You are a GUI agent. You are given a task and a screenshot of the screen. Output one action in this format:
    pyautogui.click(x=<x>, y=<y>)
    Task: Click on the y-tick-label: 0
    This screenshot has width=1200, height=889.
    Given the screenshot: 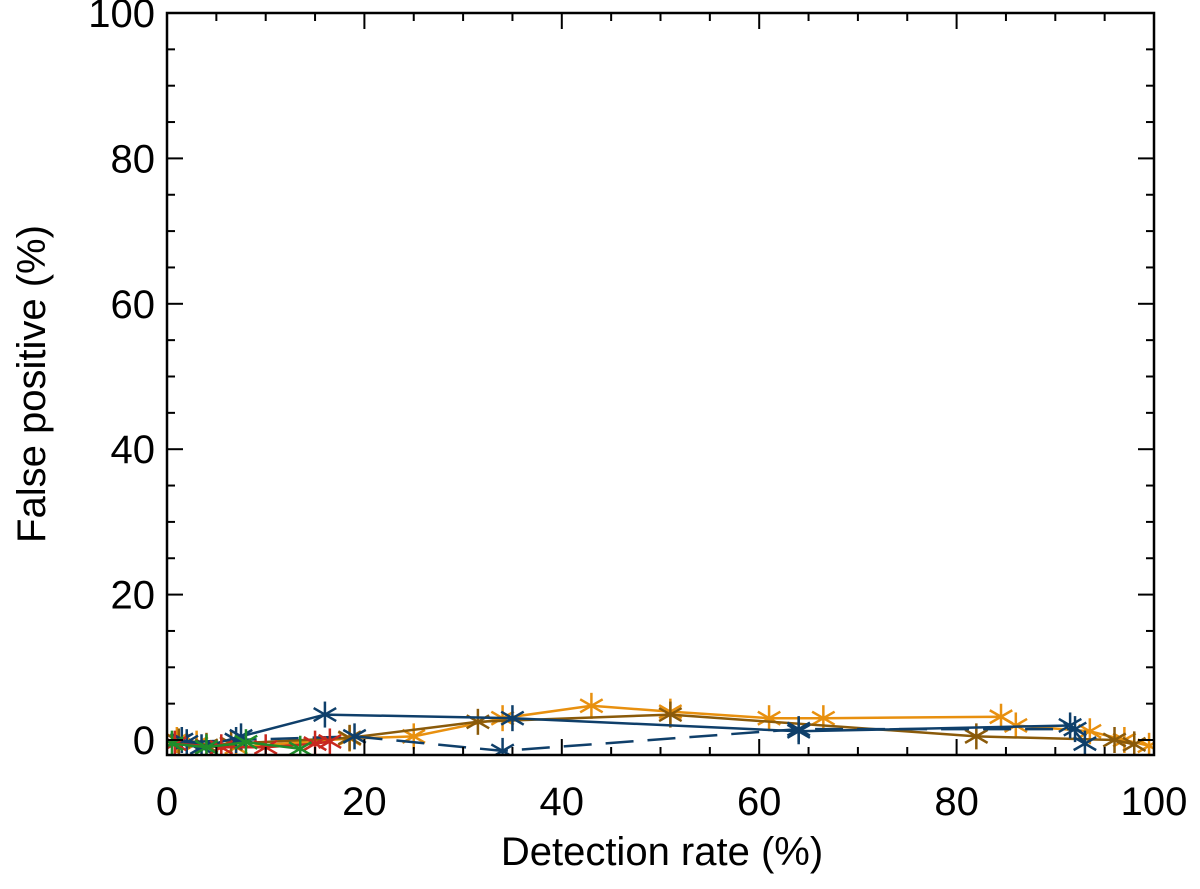 What is the action you would take?
    pyautogui.click(x=144, y=741)
    